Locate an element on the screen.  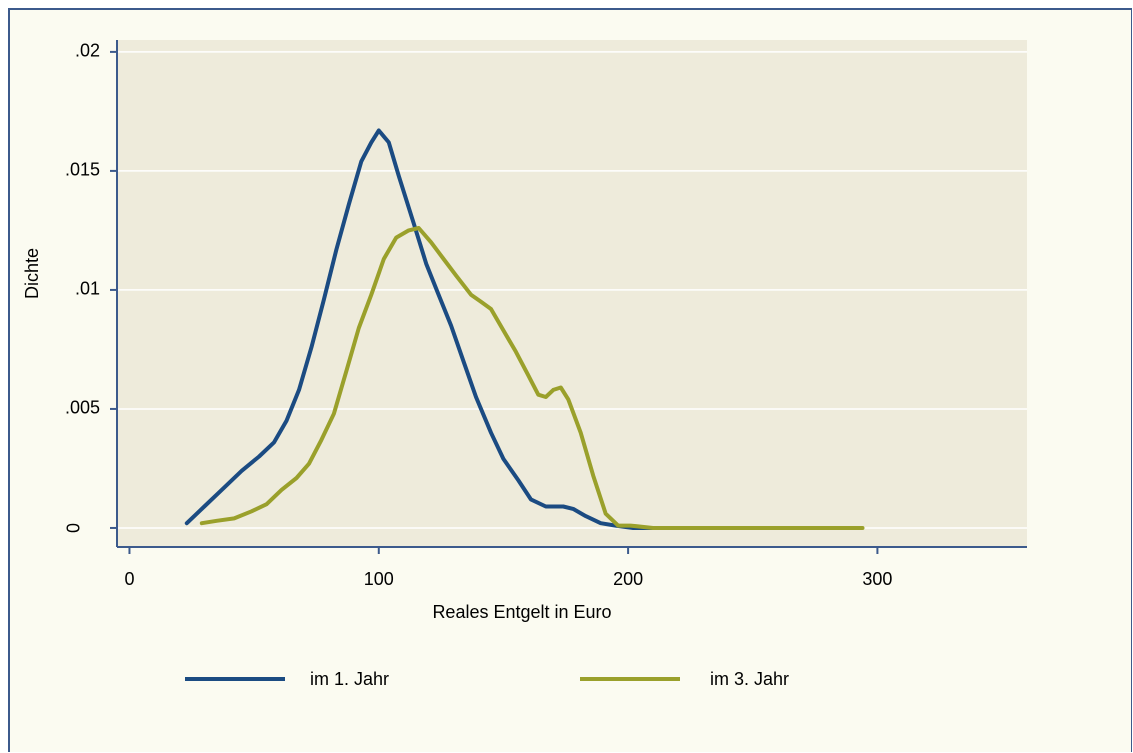
y-axis-title: Dichte is located at coordinates (32, 273).